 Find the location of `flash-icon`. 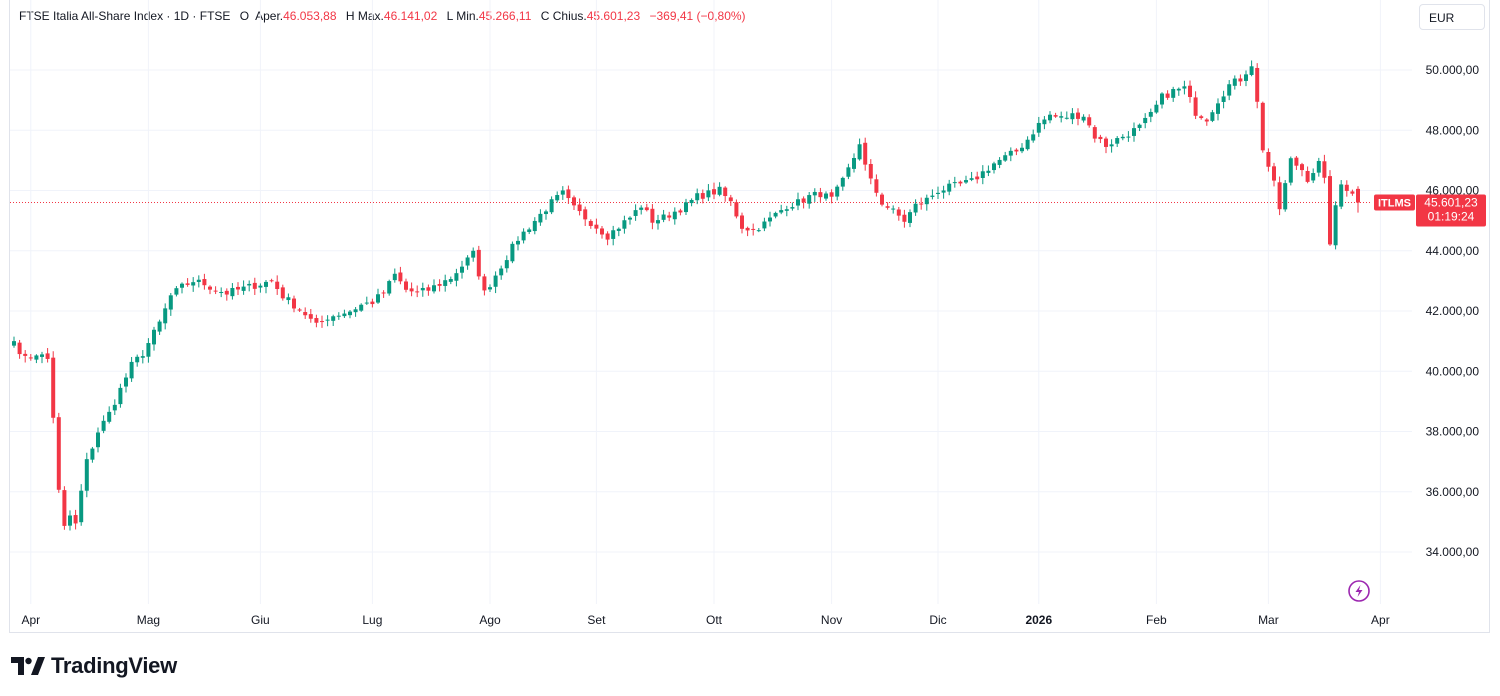

flash-icon is located at coordinates (1359, 591).